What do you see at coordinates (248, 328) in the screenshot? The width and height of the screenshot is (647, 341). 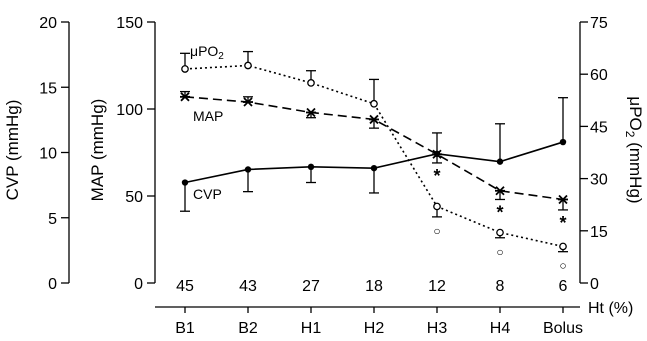 I see `category-label: B2` at bounding box center [248, 328].